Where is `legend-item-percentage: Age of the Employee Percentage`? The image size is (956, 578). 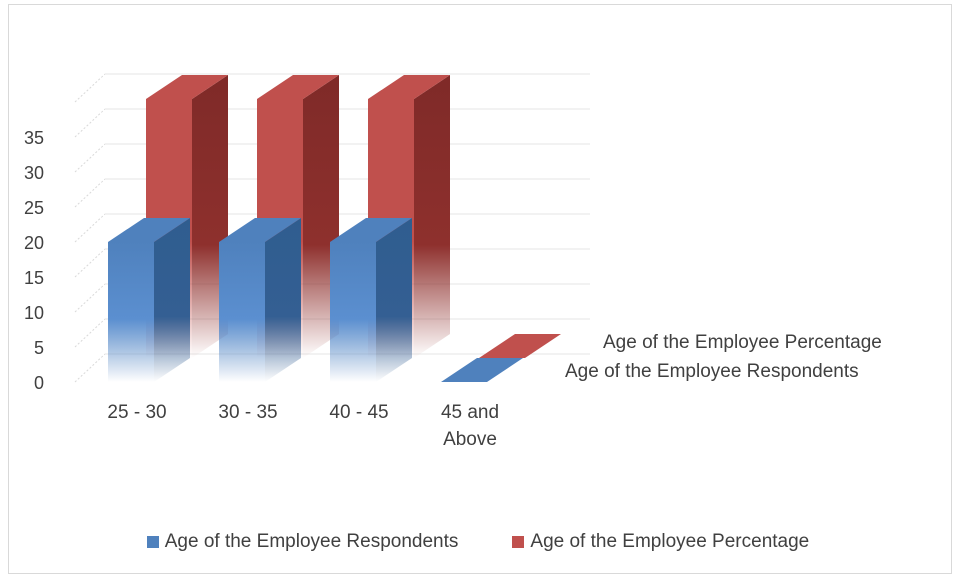
legend-item-percentage: Age of the Employee Percentage is located at coordinates (660, 542).